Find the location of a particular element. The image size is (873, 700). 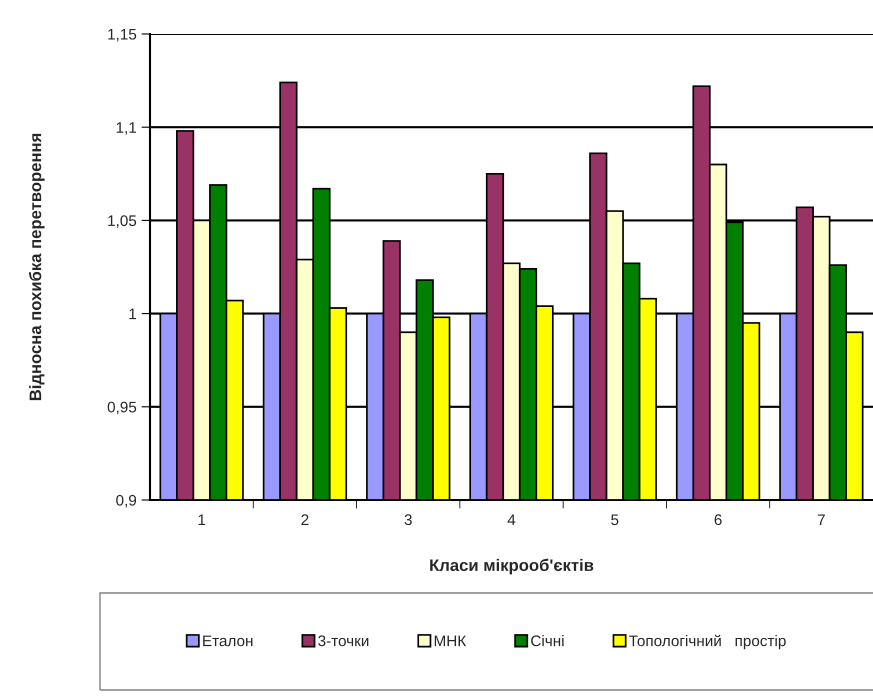

legend-label: Січні is located at coordinates (547, 640).